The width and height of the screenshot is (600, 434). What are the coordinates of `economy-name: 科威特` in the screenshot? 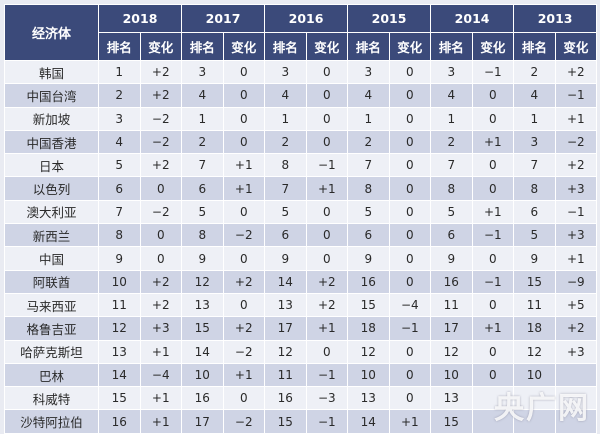 It's located at (51, 398).